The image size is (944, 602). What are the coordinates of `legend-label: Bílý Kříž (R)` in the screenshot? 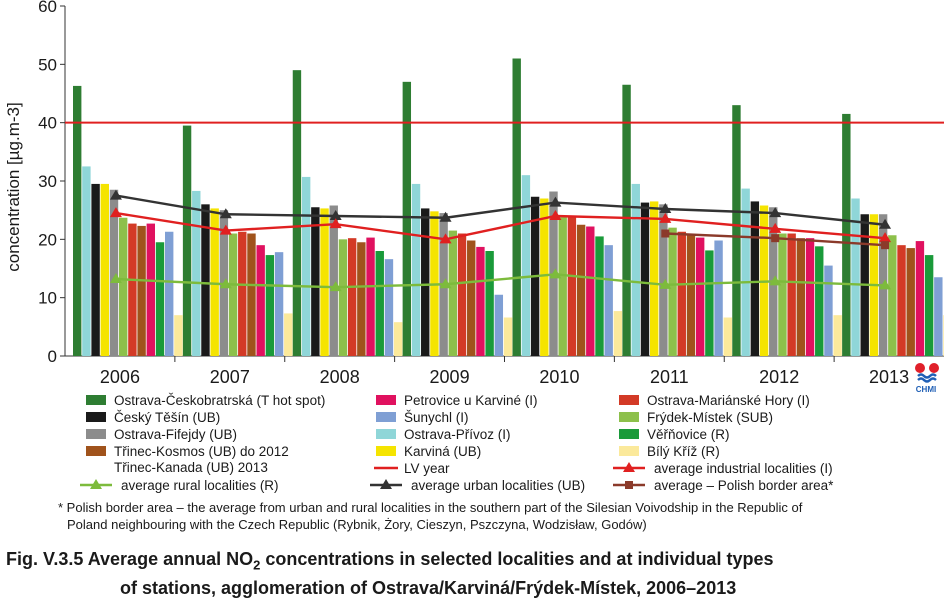 It's located at (683, 451).